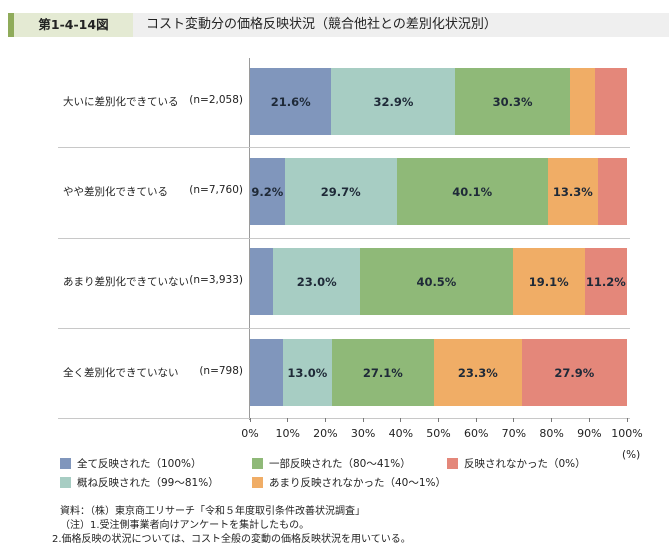  I want to click on bar-segment: 11.2%, so click(605, 281).